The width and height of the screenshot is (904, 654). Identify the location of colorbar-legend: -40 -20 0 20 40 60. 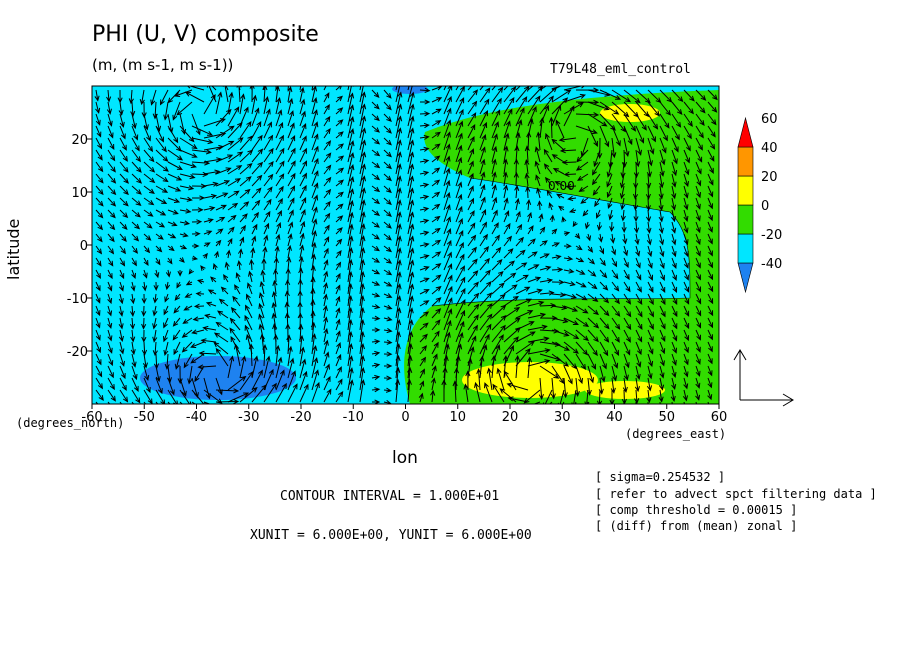
(759, 203).